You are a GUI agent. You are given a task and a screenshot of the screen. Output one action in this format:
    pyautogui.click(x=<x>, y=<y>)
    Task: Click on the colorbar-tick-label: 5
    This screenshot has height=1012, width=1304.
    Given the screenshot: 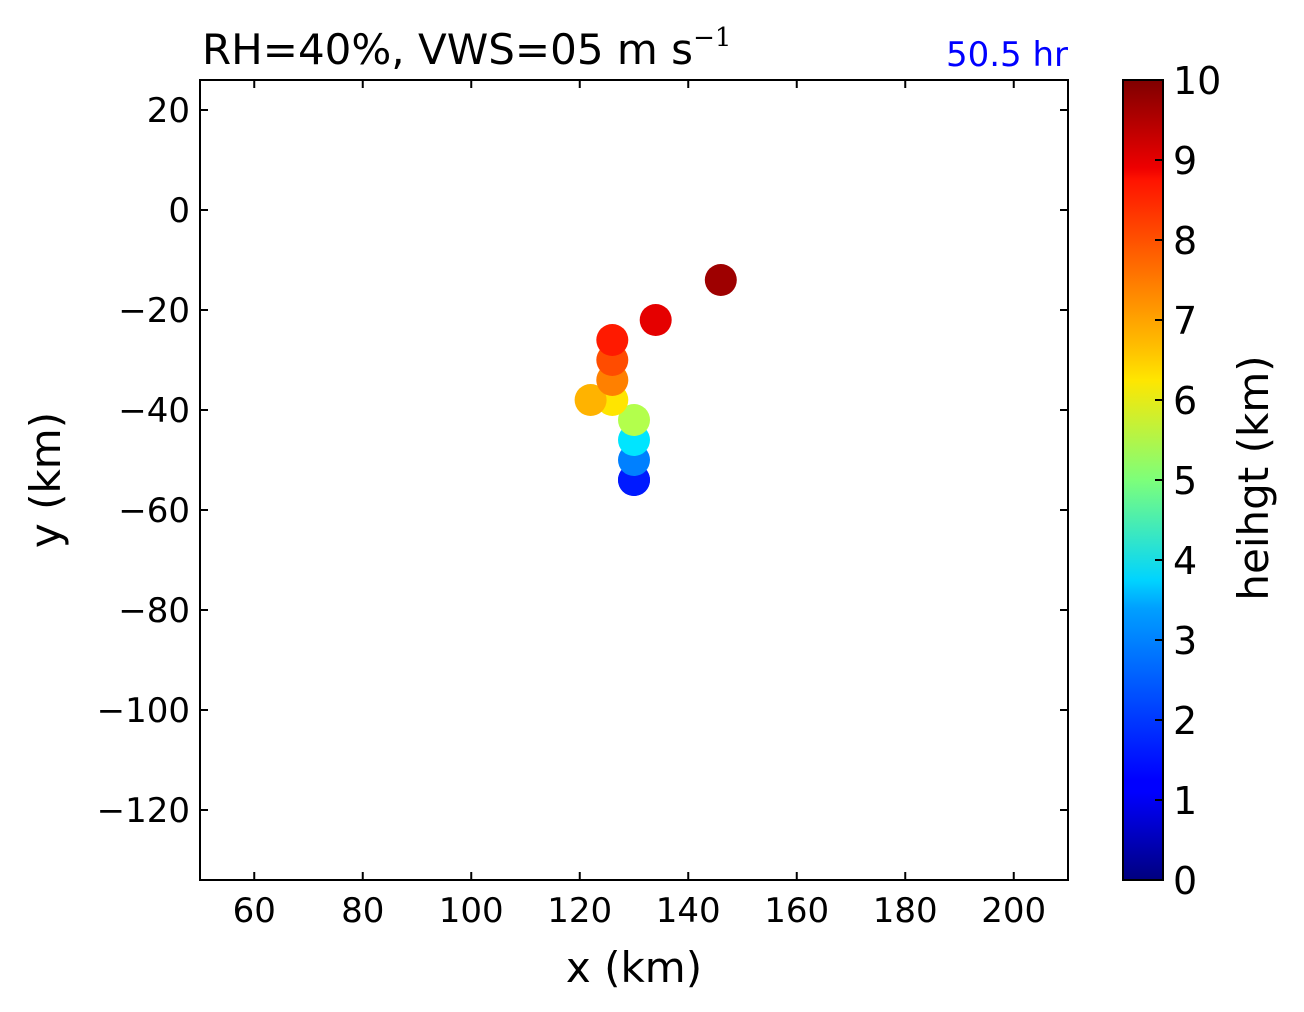 What is the action you would take?
    pyautogui.click(x=1185, y=481)
    